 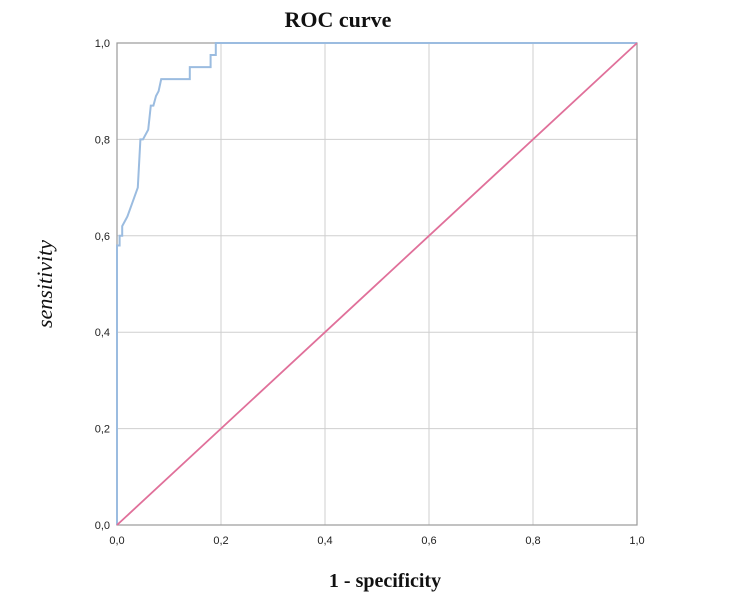 I want to click on x-tick-label: 0,6, so click(x=428, y=541).